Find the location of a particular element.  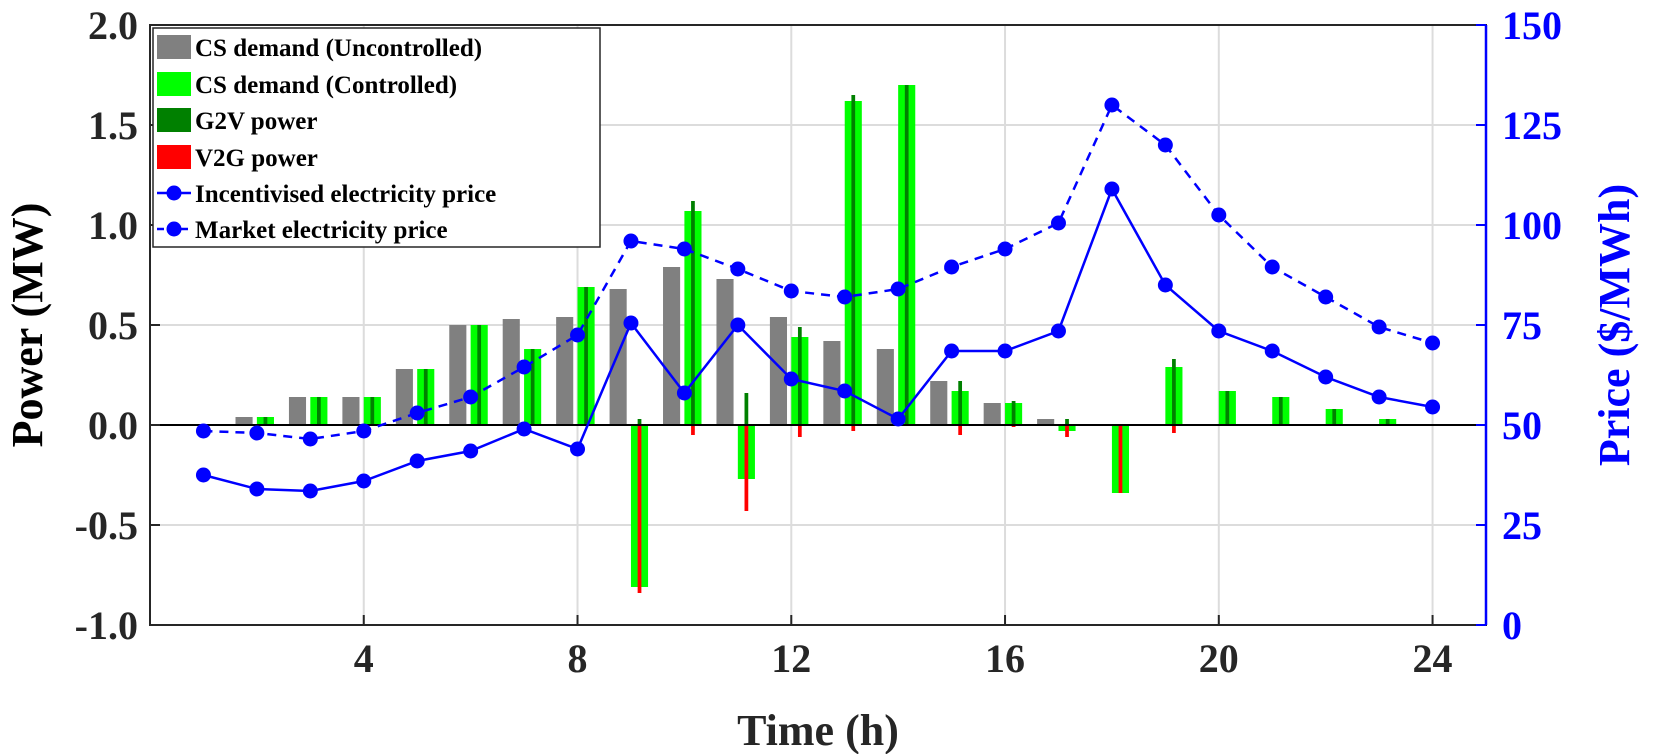

legend-label-v2g: V2G power is located at coordinates (256, 158).